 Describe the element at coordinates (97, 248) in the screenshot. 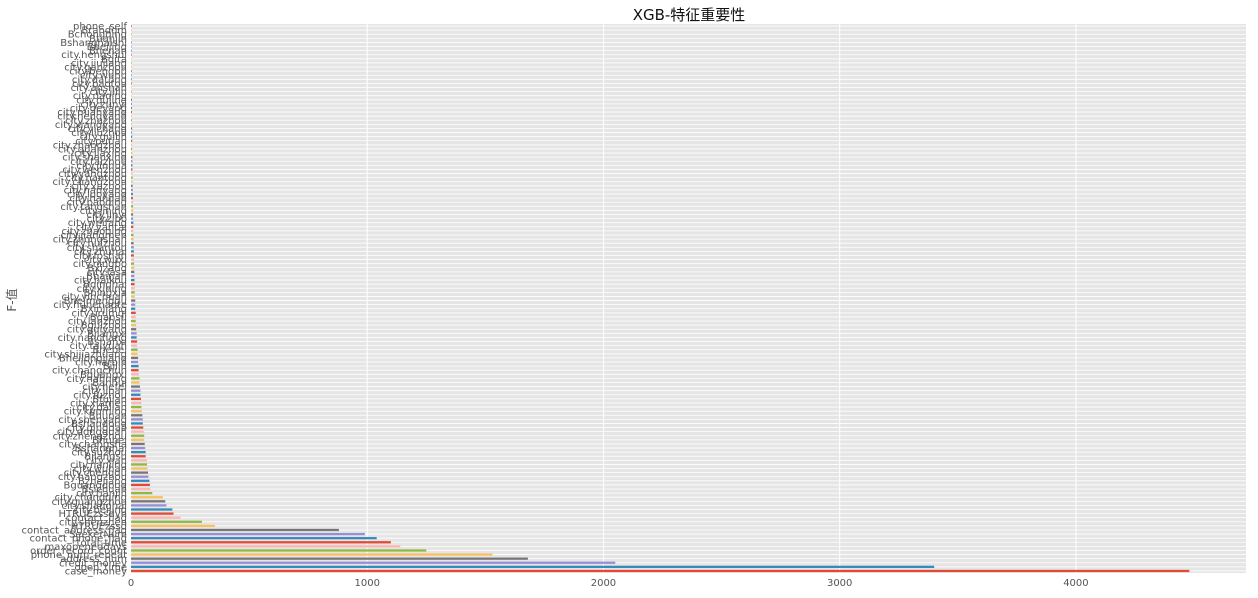

I see `y-tick-label: city.shantou` at that location.